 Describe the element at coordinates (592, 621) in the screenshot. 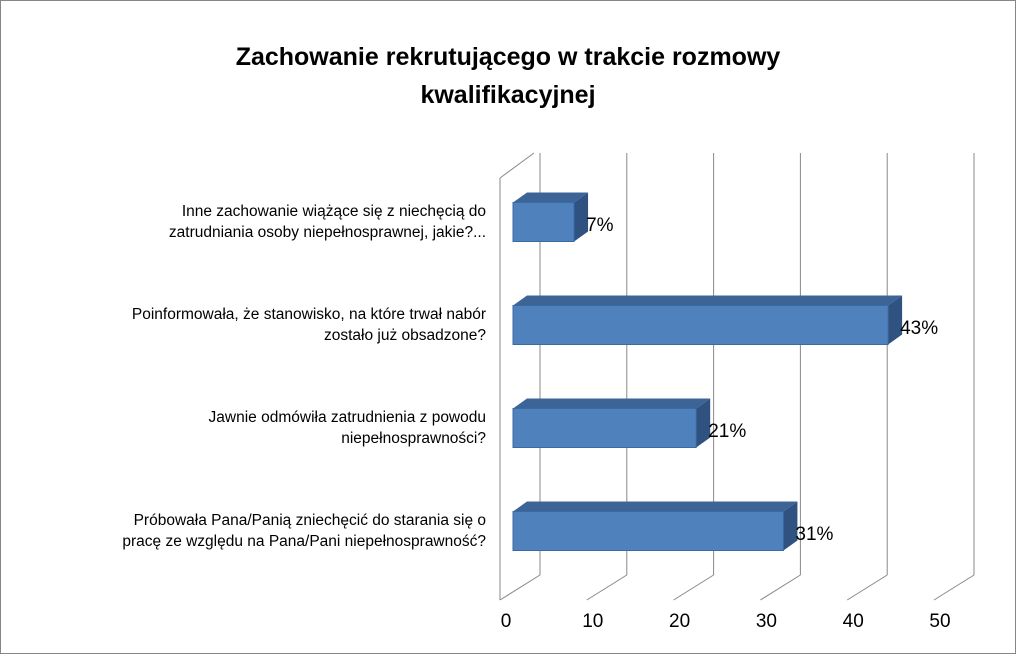

I see `x-tick-label: 10` at that location.